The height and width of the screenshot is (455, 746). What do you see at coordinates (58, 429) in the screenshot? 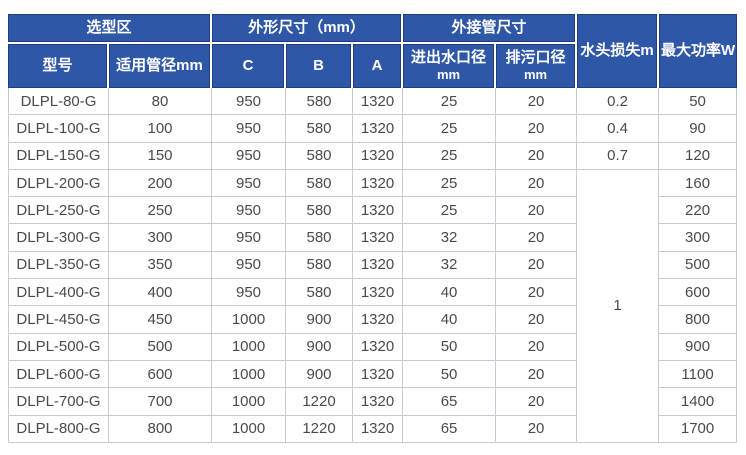
I see `cell-model: DLPL-800-G` at bounding box center [58, 429].